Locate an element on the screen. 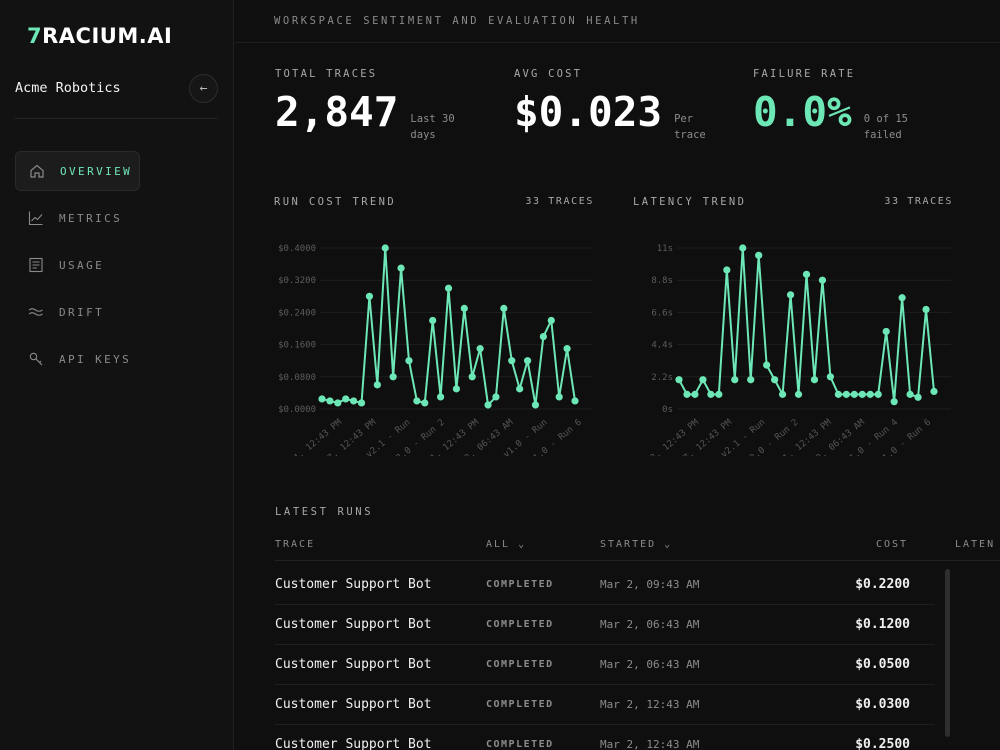 The width and height of the screenshot is (1000, 750). y-tick-label: $0.2400 is located at coordinates (297, 313).